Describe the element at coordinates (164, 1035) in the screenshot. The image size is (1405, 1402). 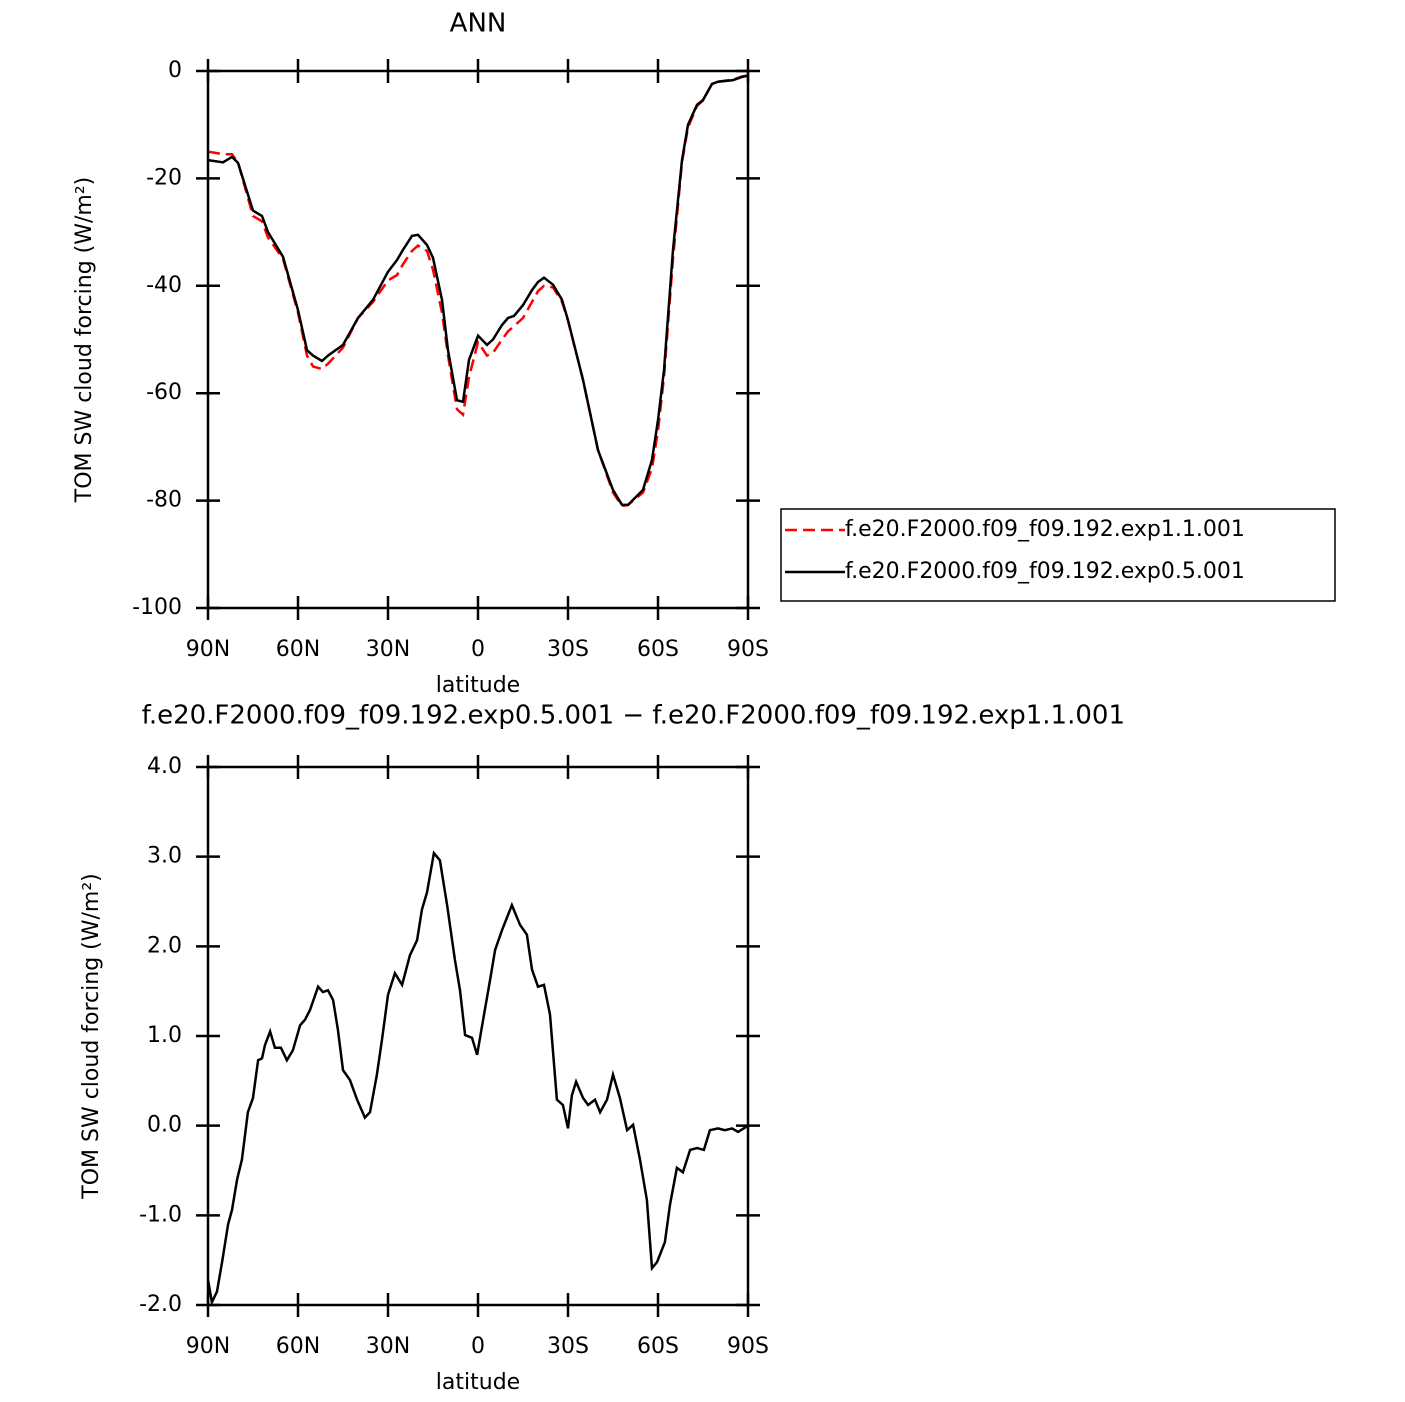
I see `y-tick-label: 1.0` at that location.